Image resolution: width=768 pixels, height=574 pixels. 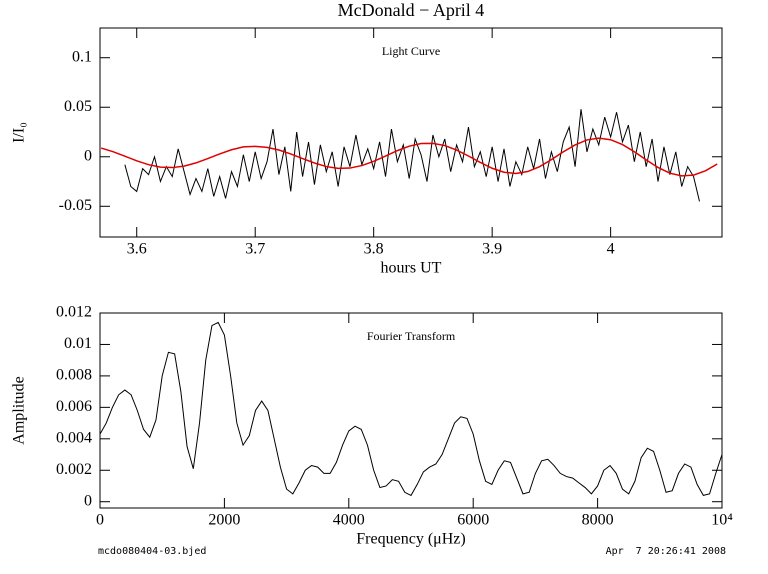 I want to click on y-axis-label: Amplitude, so click(x=19, y=410).